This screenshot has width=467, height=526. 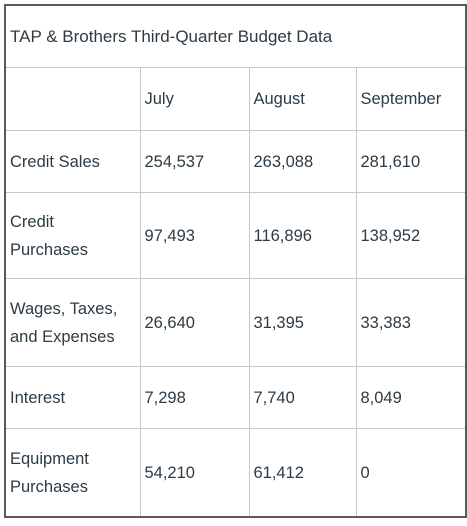 What do you see at coordinates (72, 322) in the screenshot?
I see `row-label-wages: Wages, Taxes, and Expenses` at bounding box center [72, 322].